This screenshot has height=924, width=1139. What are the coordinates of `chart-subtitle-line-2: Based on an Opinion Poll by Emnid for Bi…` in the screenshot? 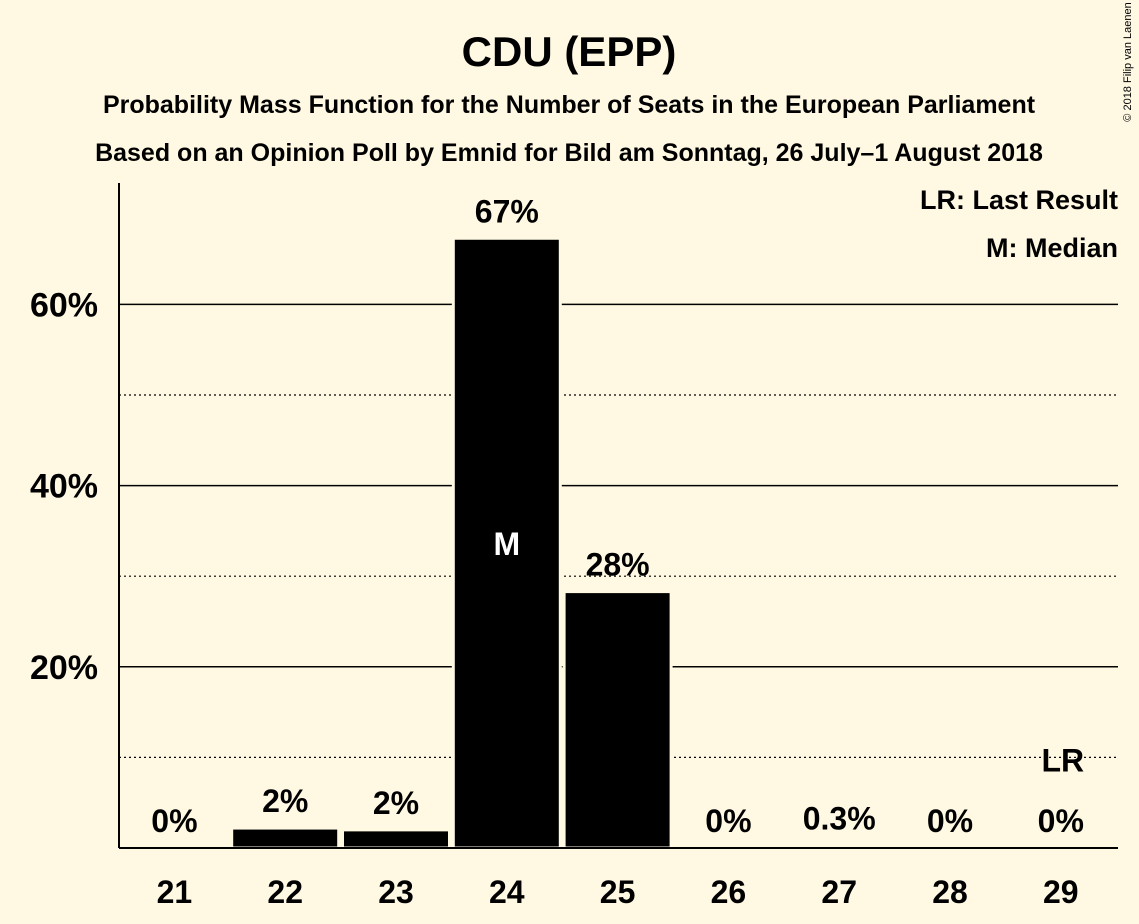 It's located at (569, 153).